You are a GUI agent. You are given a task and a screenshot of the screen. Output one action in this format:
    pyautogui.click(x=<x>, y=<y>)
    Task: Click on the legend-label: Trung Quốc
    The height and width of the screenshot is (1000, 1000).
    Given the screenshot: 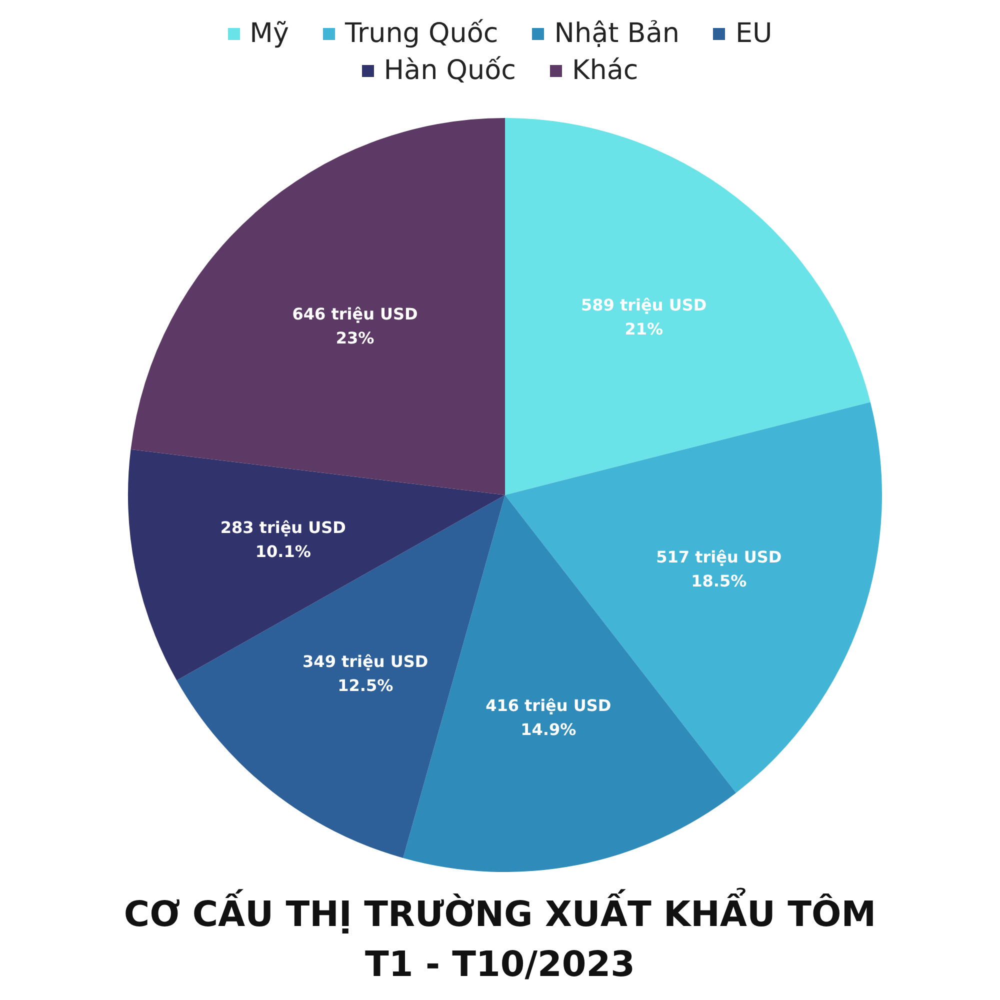 What is the action you would take?
    pyautogui.click(x=421, y=33)
    